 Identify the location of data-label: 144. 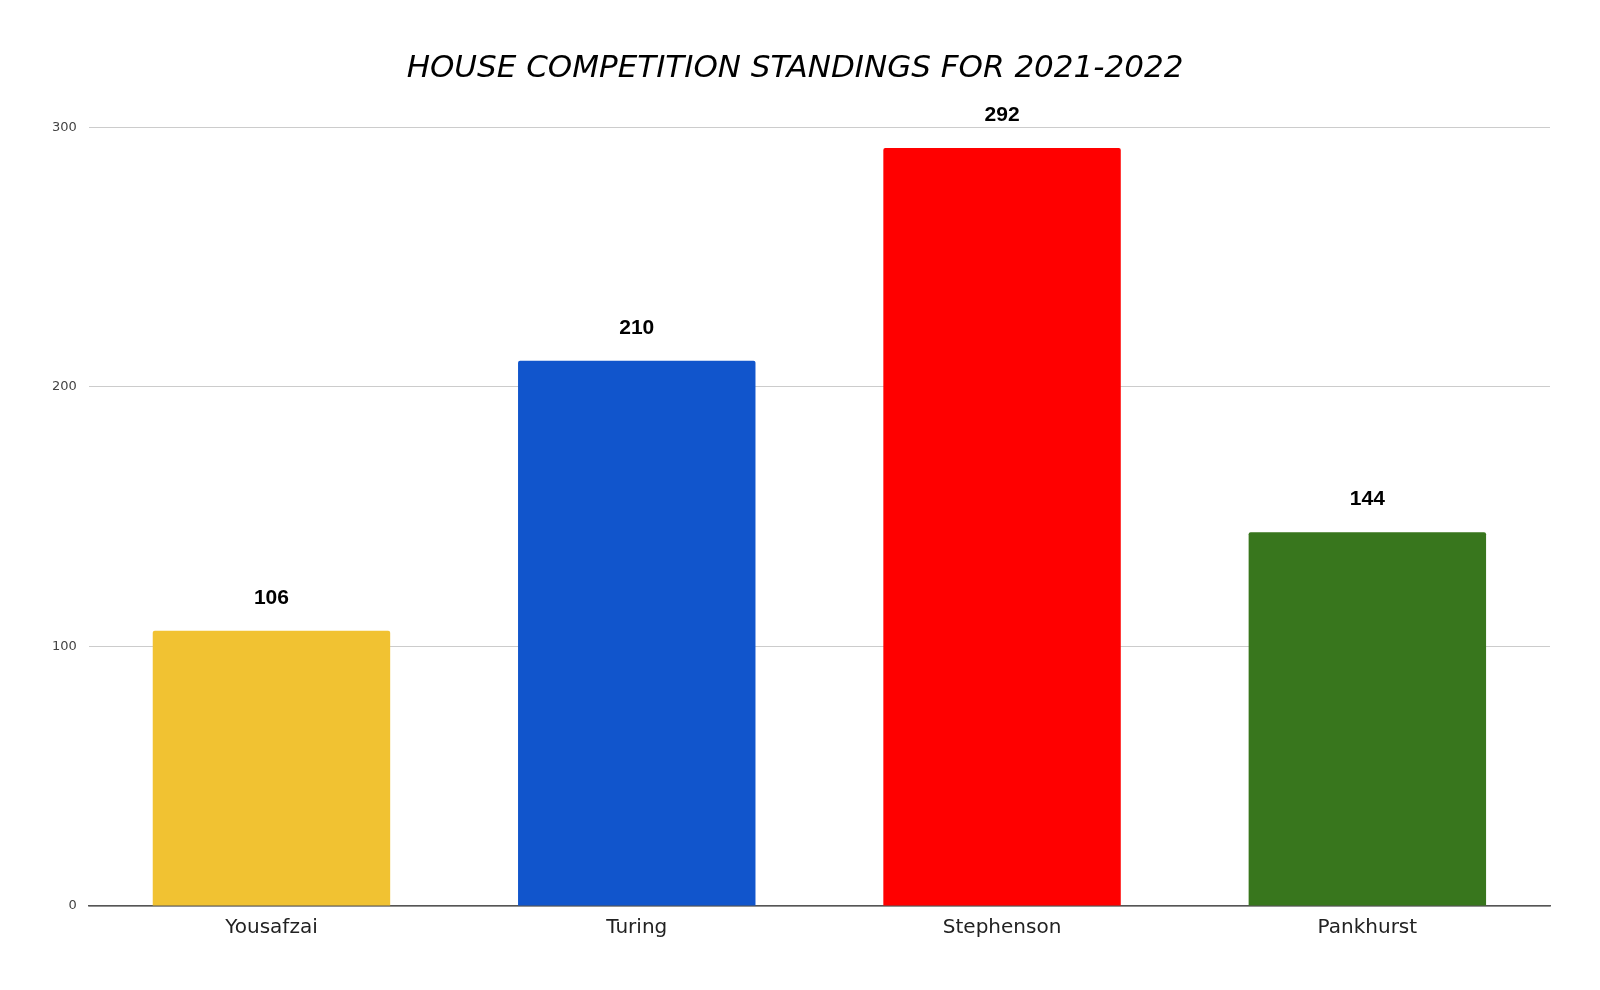
(1367, 498).